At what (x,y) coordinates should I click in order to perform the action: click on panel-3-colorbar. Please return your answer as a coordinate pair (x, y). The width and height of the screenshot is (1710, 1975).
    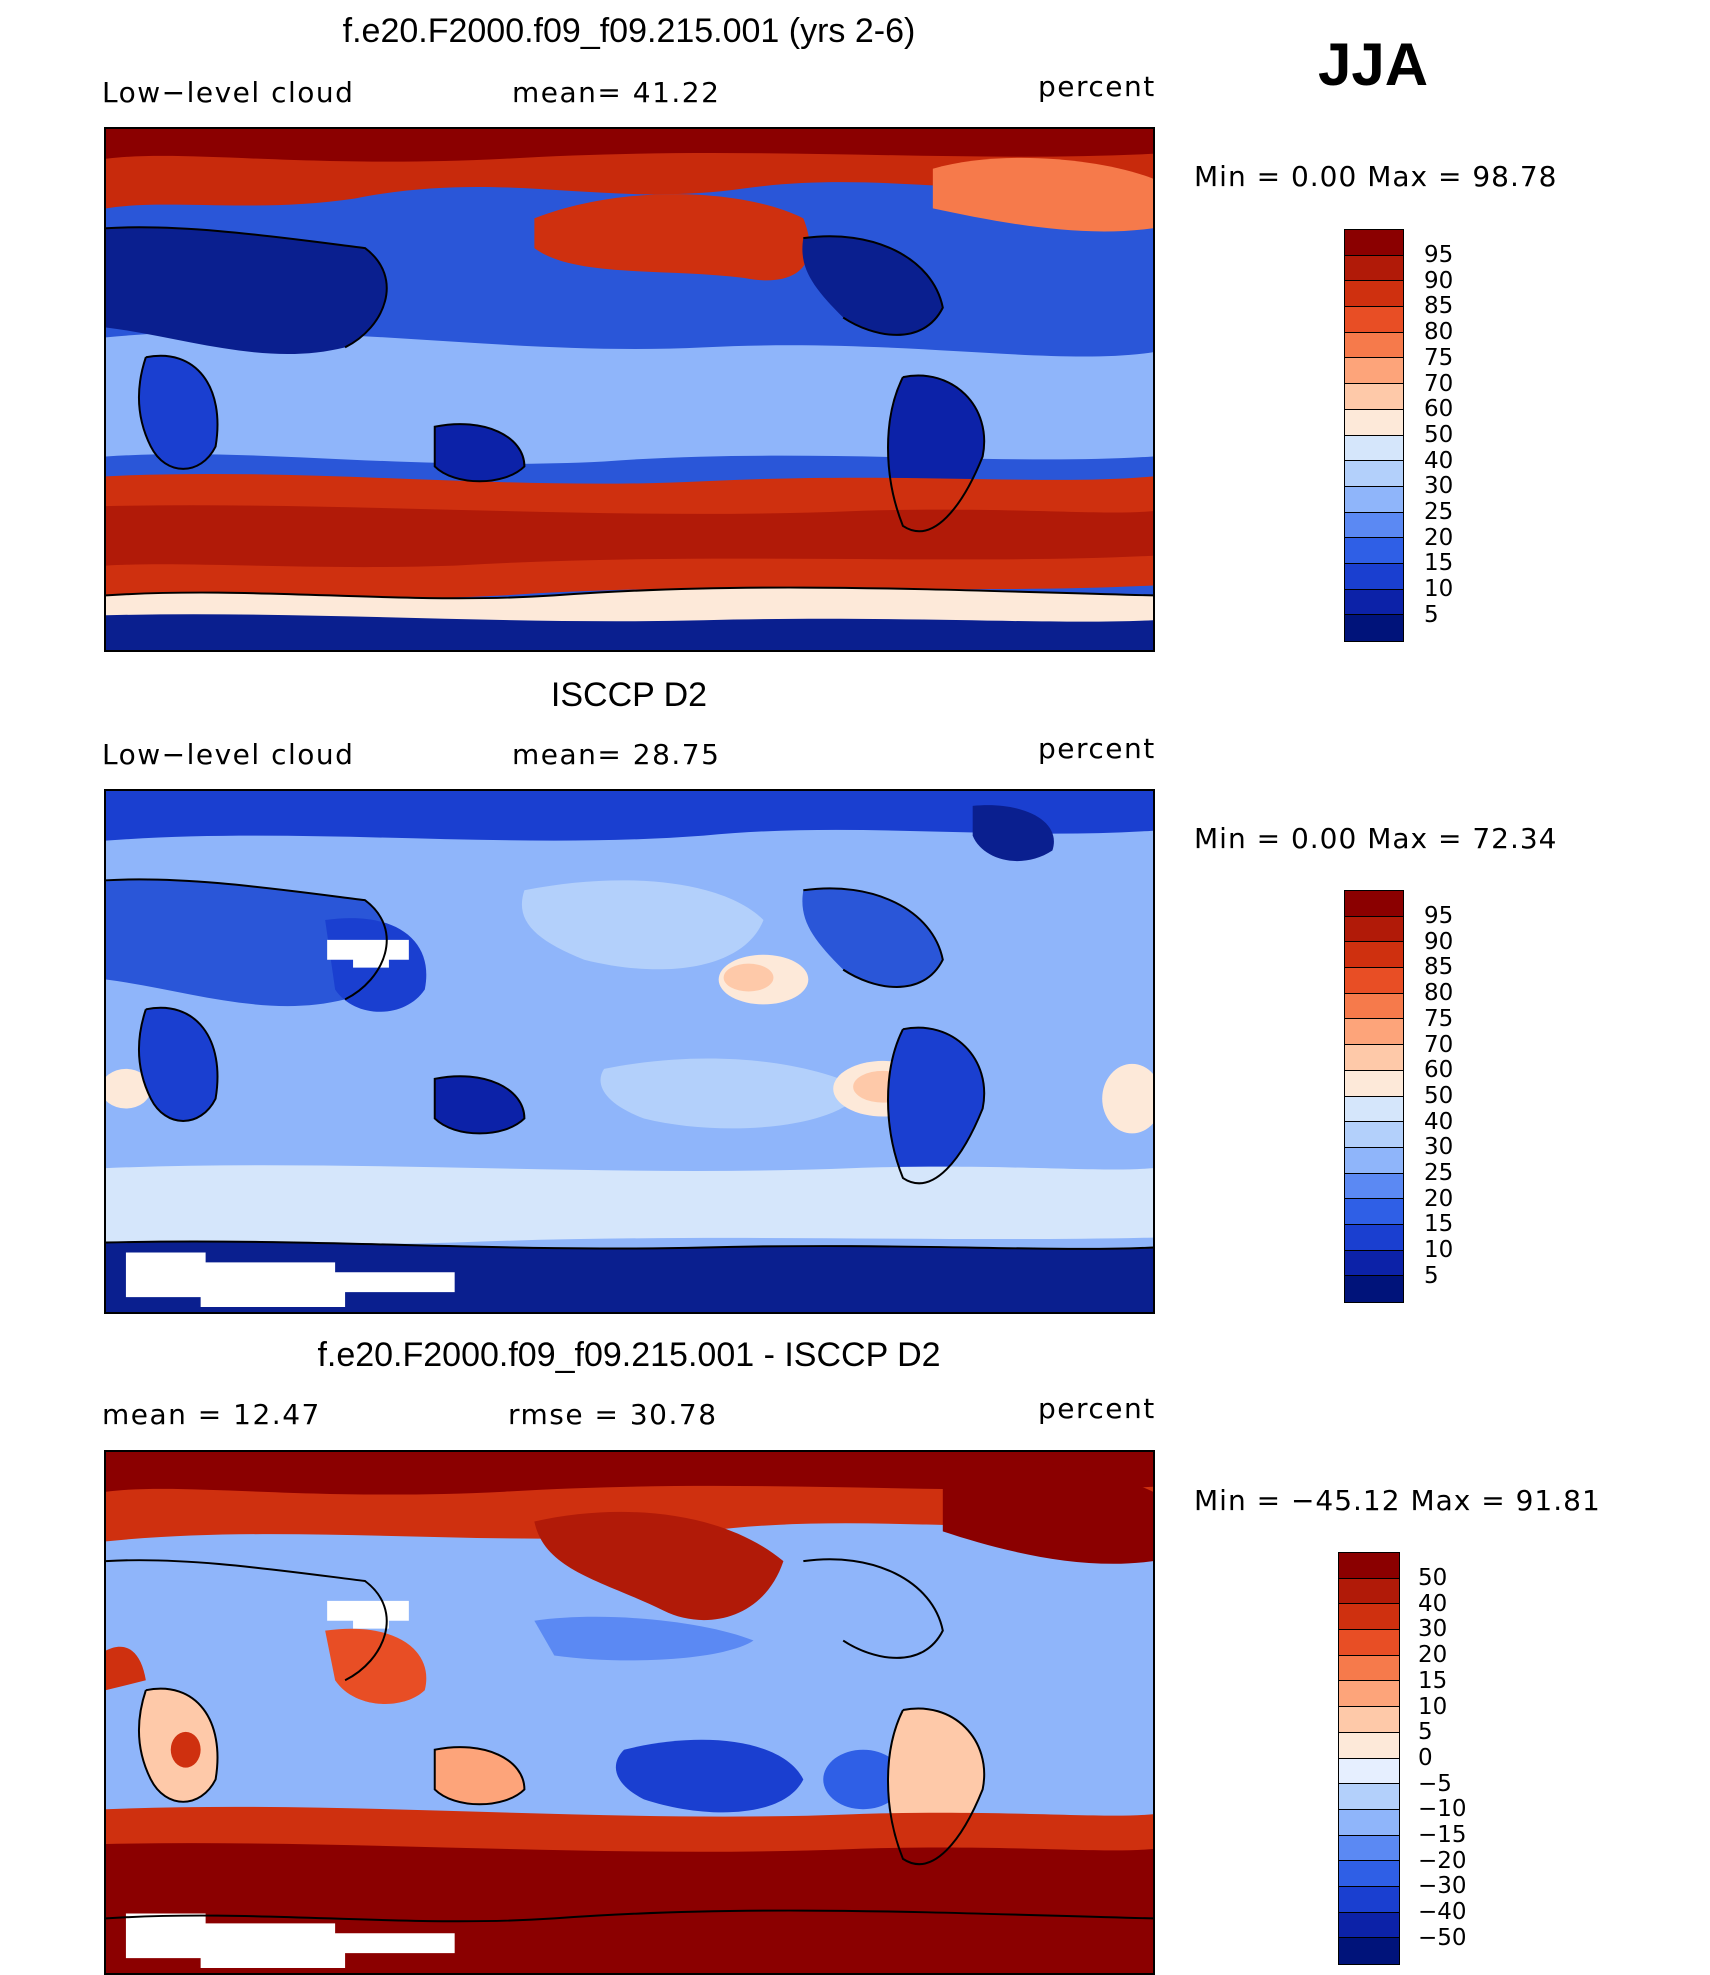
    Looking at the image, I should click on (1369, 1758).